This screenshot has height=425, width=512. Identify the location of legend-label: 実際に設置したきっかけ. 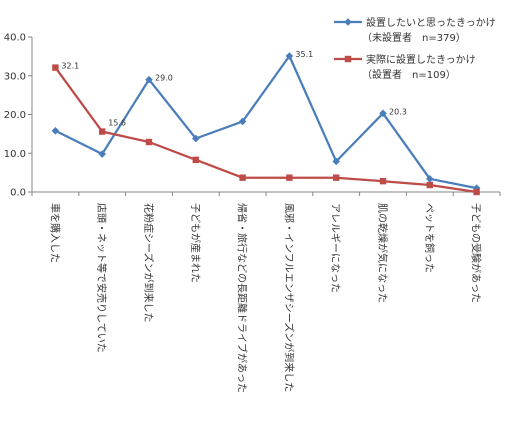
(421, 59).